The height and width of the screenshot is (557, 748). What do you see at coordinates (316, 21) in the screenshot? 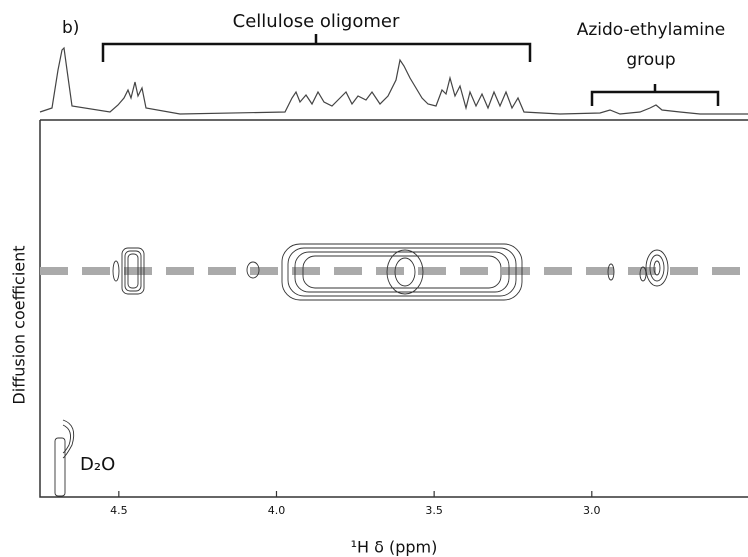
I see `annotation: Cellulose oligomer` at bounding box center [316, 21].